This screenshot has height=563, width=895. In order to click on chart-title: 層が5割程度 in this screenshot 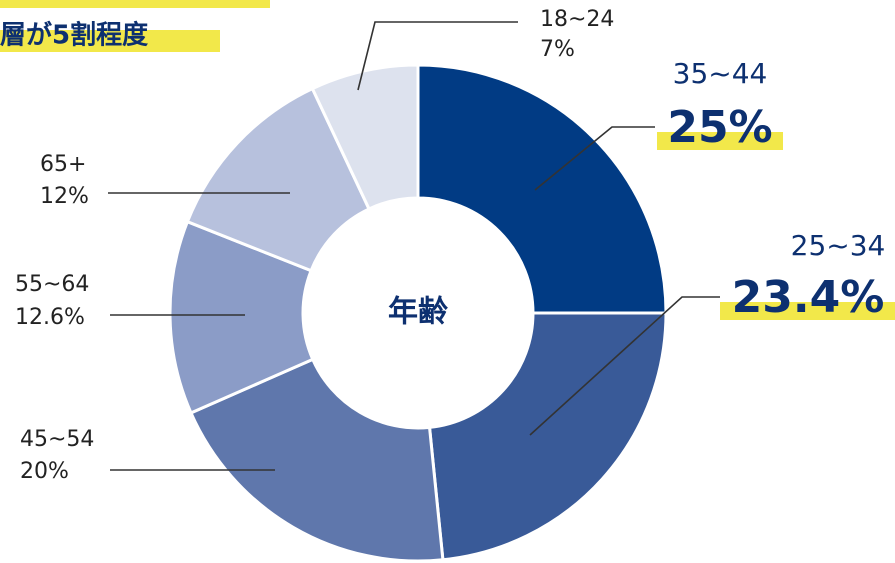, I will do `click(74, 35)`.